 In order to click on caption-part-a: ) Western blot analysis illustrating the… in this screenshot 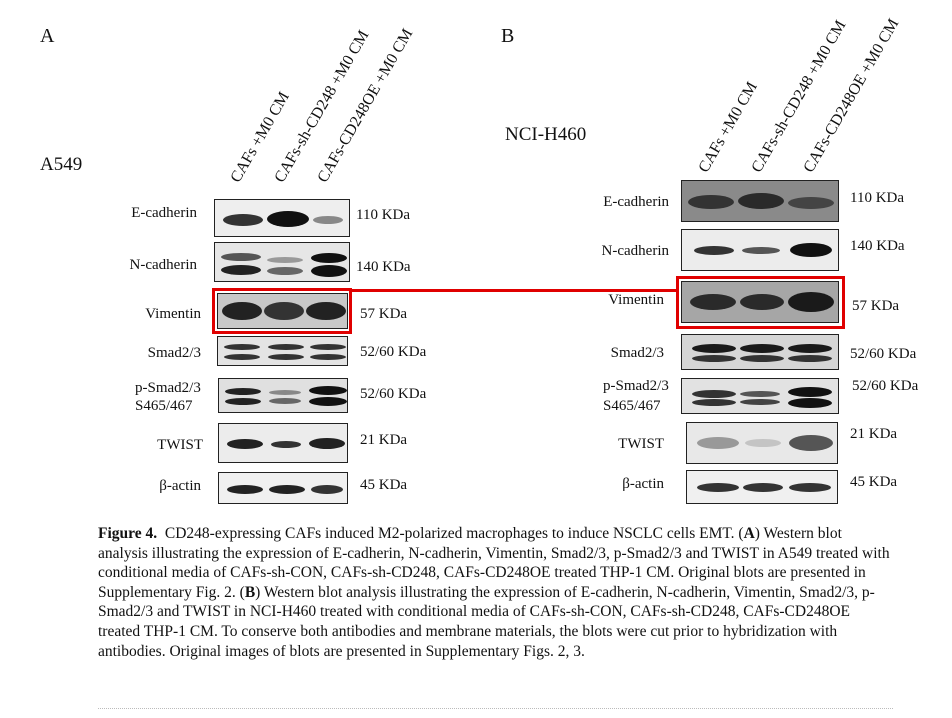, I will do `click(494, 563)`.